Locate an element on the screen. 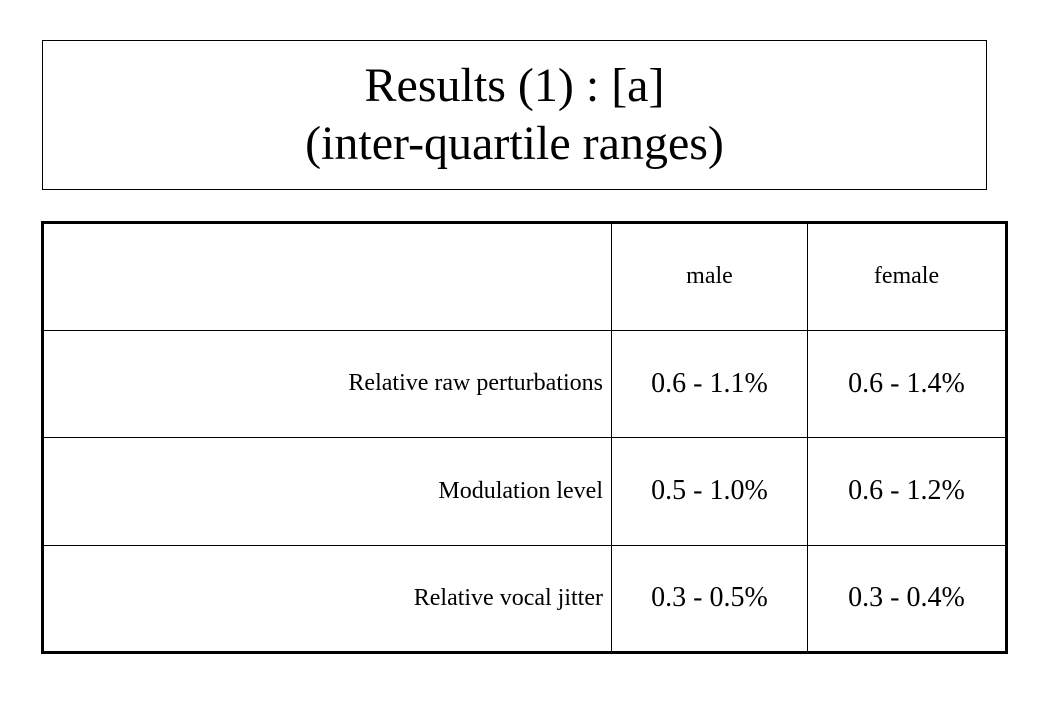  row-label: Modulation level is located at coordinates (327, 491).